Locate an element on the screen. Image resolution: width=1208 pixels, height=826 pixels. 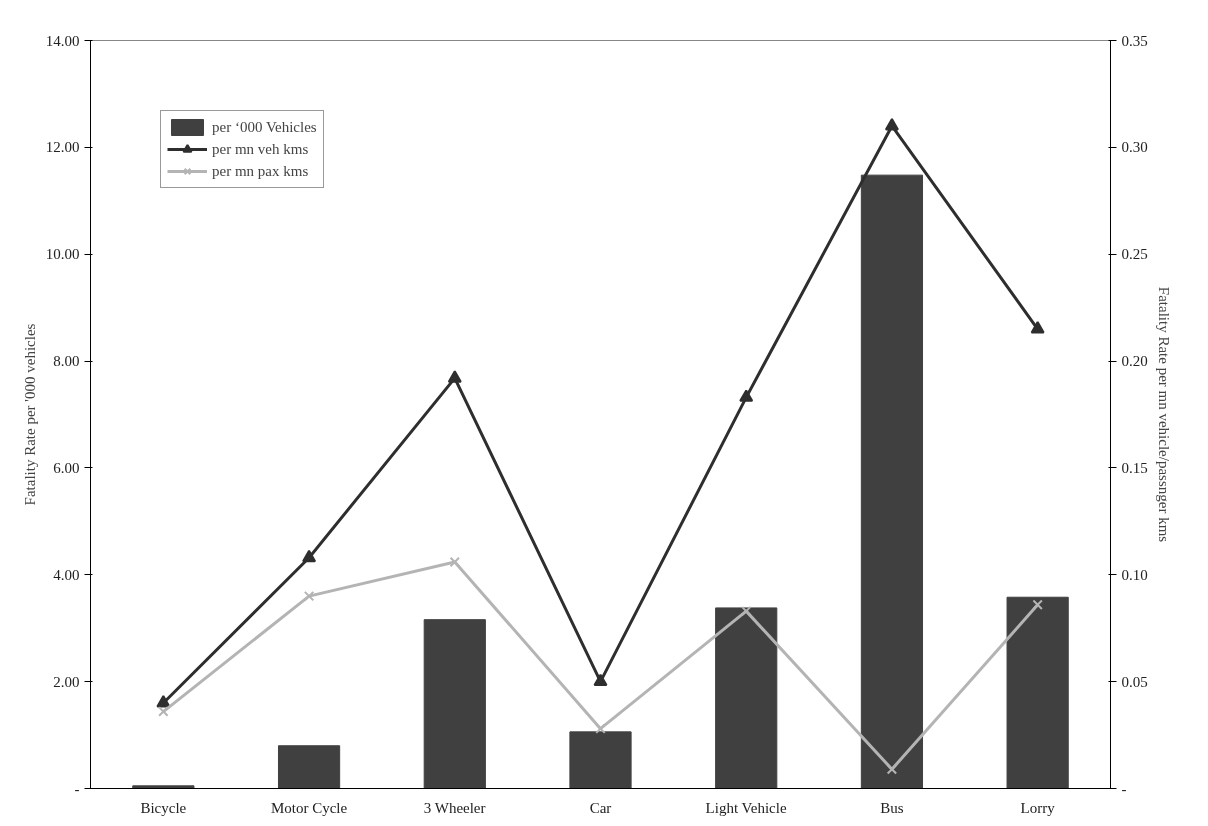
y2-tick-label: - is located at coordinates (1124, 788).